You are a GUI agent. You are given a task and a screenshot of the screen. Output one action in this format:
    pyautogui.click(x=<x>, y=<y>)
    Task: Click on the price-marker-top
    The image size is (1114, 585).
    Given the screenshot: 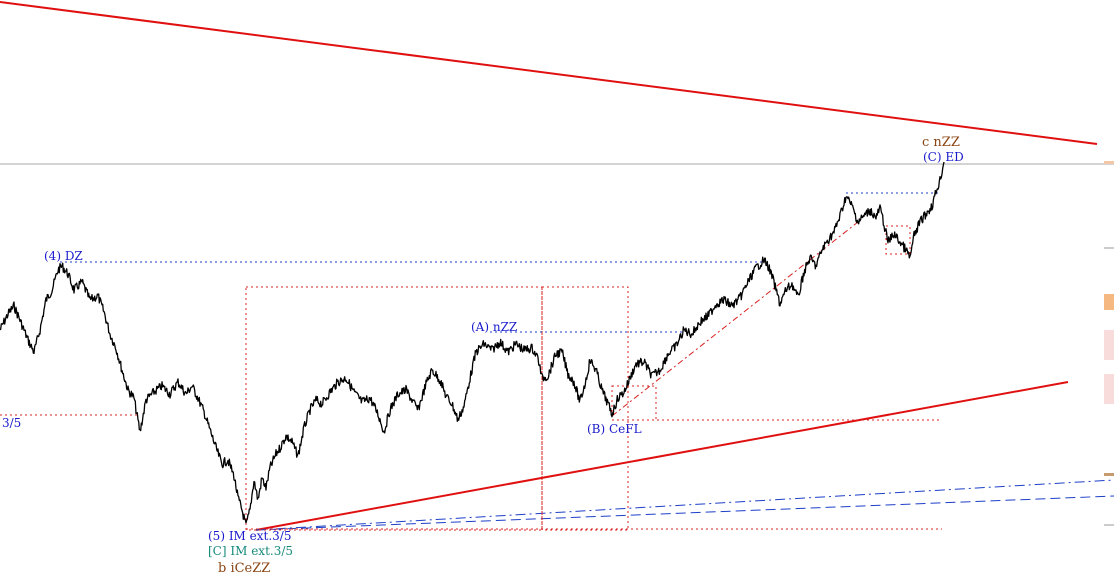 What is the action you would take?
    pyautogui.click(x=1109, y=162)
    